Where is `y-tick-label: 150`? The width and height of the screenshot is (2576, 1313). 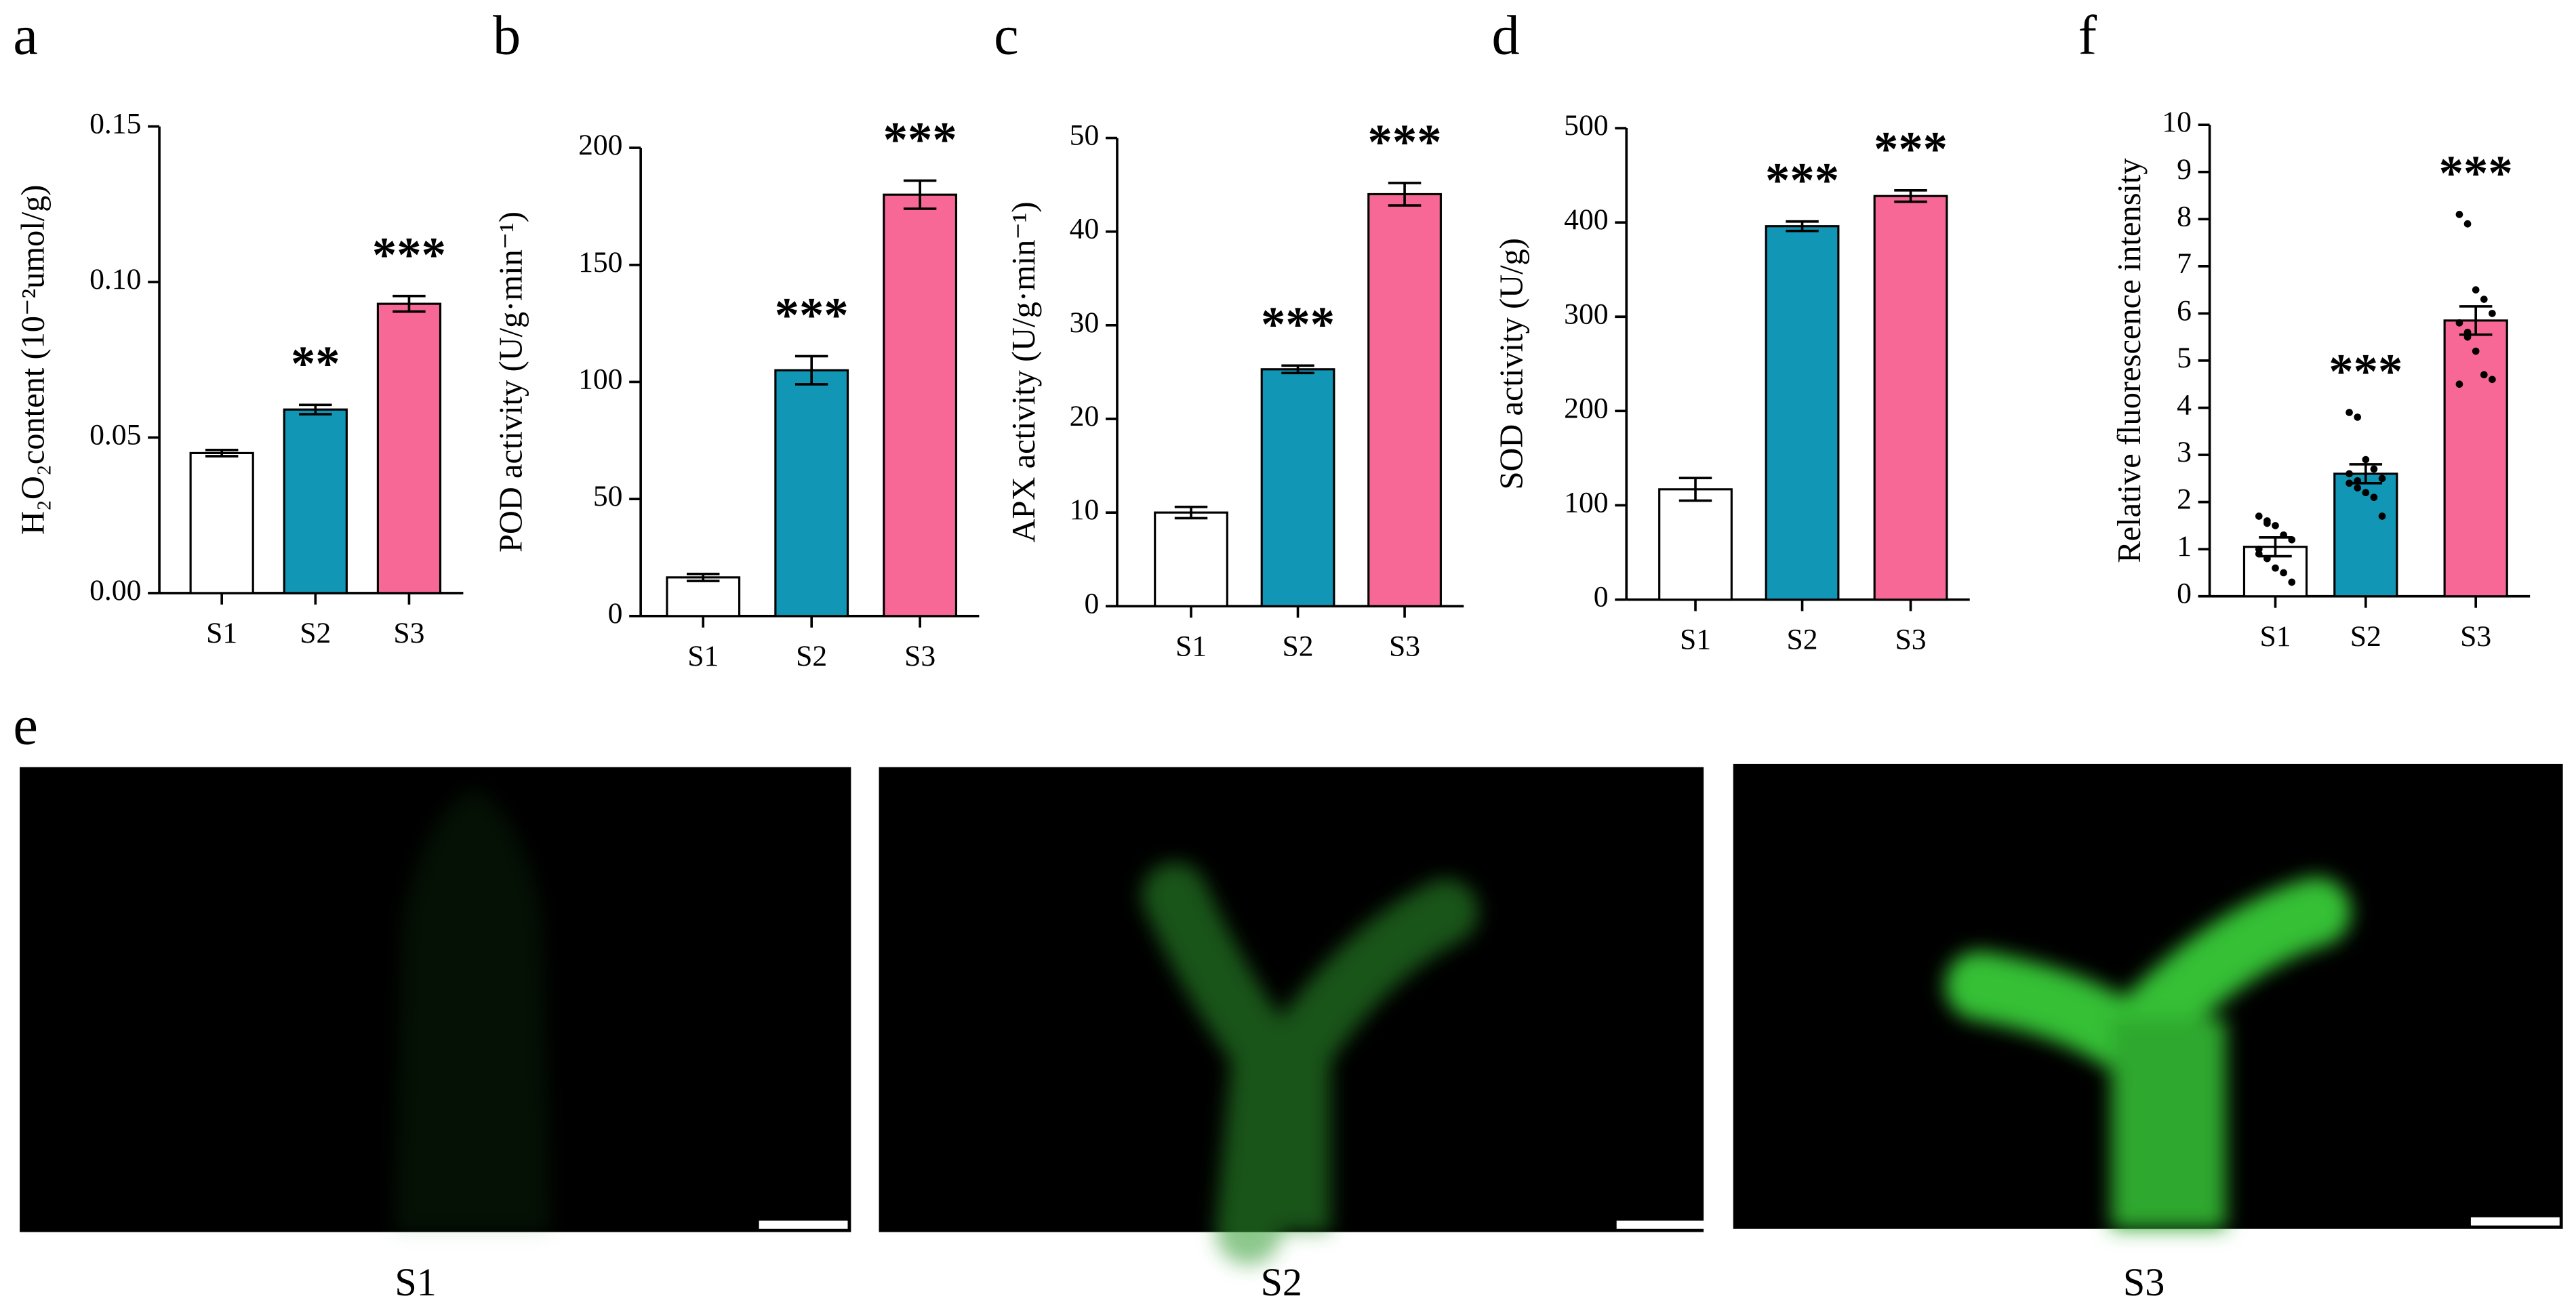
y-tick-label: 150 is located at coordinates (600, 262).